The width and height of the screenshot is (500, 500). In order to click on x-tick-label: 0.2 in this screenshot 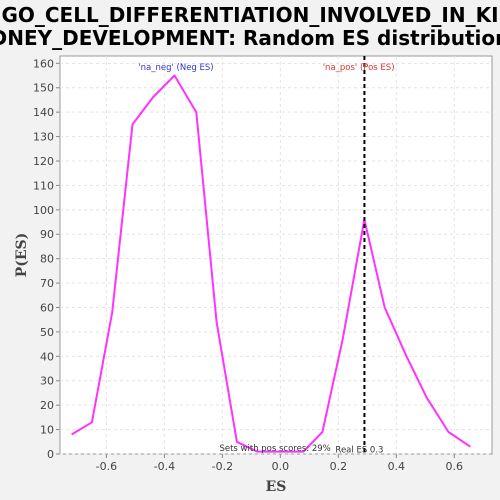, I will do `click(339, 466)`.